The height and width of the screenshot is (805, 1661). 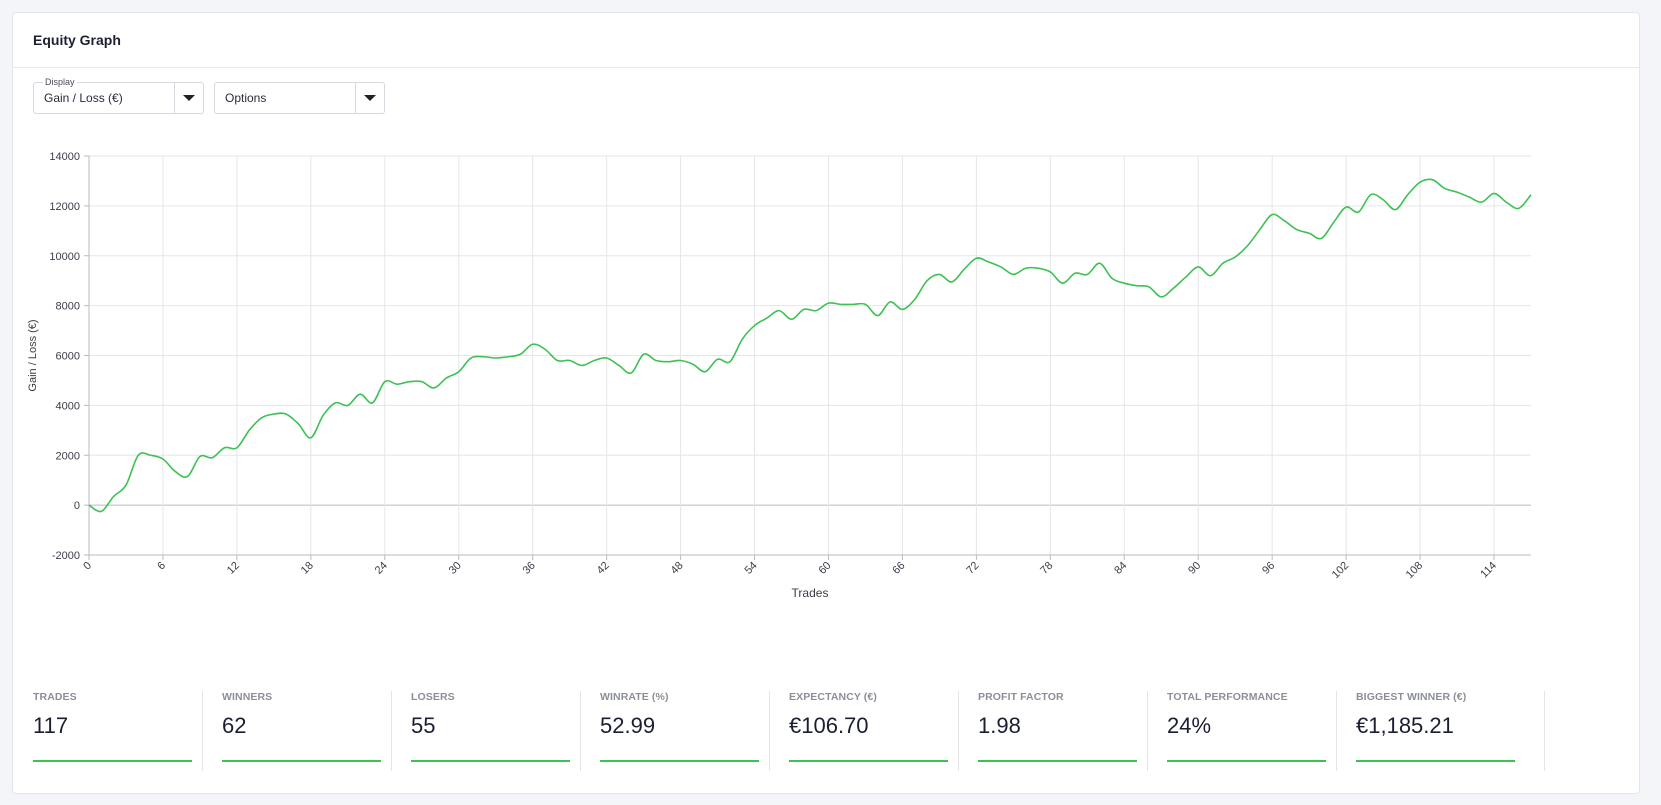 What do you see at coordinates (1120, 568) in the screenshot?
I see `x-tick-label: 84` at bounding box center [1120, 568].